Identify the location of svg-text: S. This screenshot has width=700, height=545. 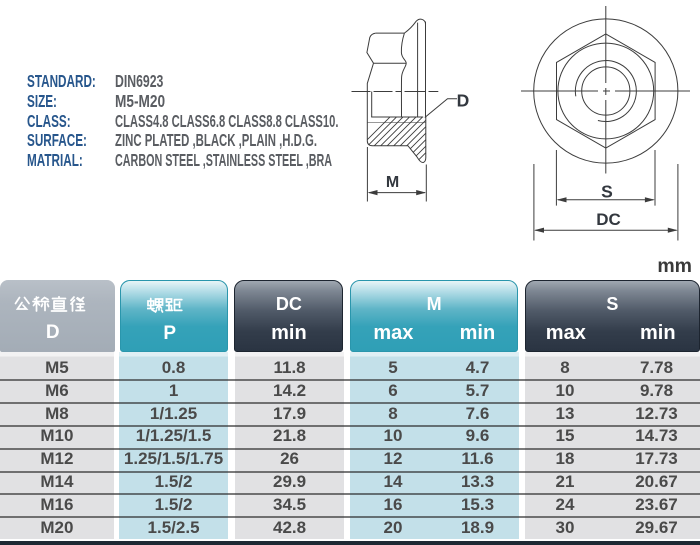
(607, 191).